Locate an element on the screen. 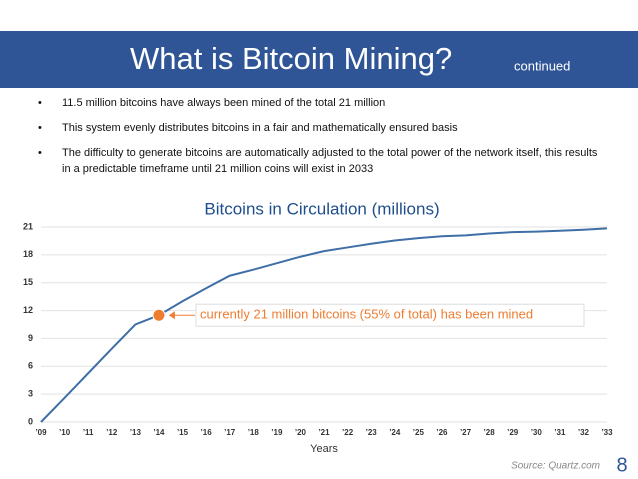  x-tick-label: ’14 is located at coordinates (159, 432).